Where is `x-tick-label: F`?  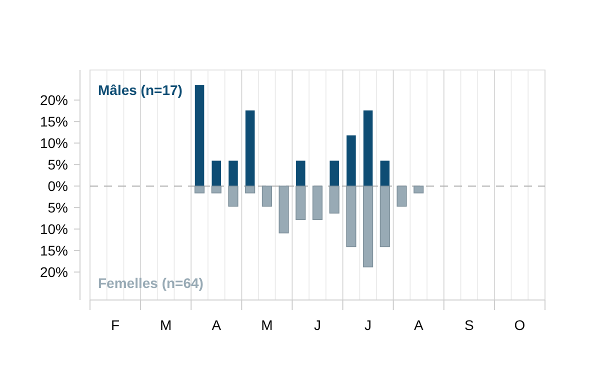
x-tick-label: F is located at coordinates (115, 325).